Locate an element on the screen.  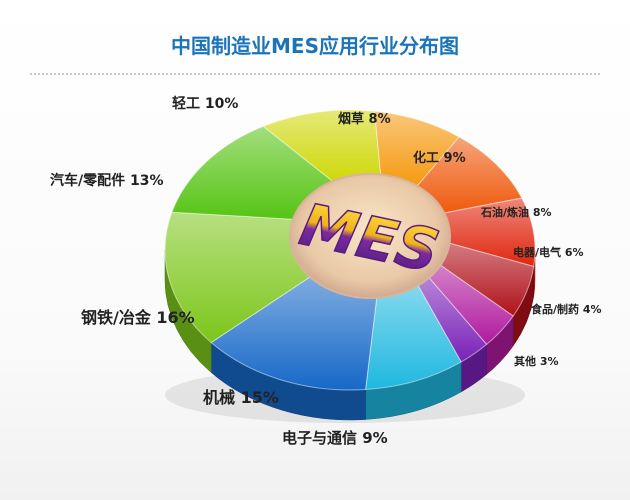
slice-label-8: 机械 15% is located at coordinates (241, 397).